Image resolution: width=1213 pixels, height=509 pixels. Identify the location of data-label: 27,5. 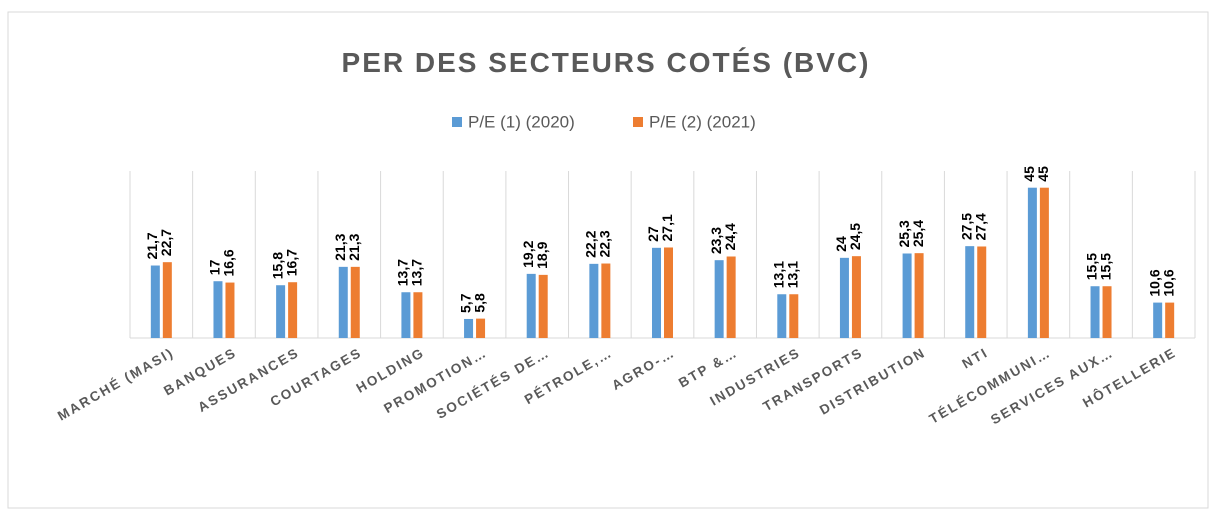
(966, 226).